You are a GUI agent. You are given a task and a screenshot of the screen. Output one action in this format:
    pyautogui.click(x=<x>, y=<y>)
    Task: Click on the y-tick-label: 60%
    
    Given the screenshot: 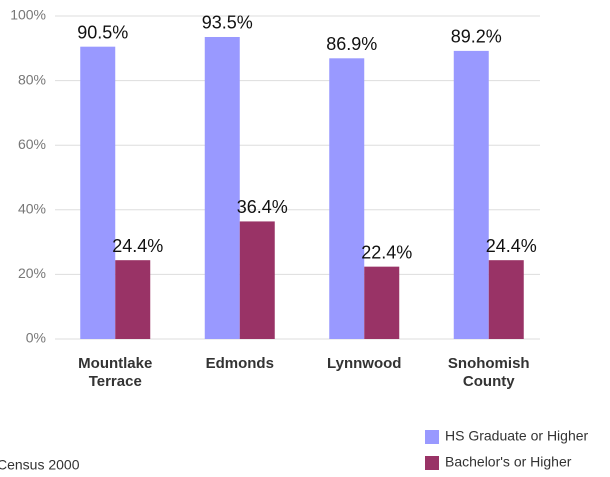 What is the action you would take?
    pyautogui.click(x=32, y=144)
    